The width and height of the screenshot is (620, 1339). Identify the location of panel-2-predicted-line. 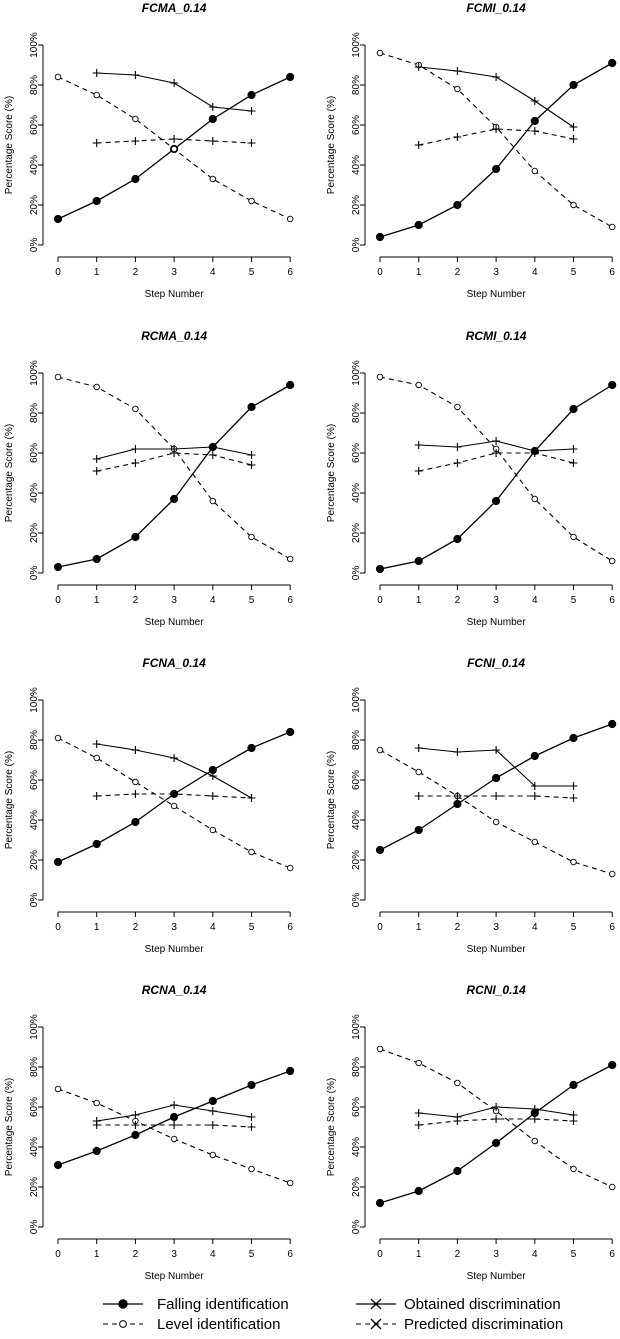
(496, 137).